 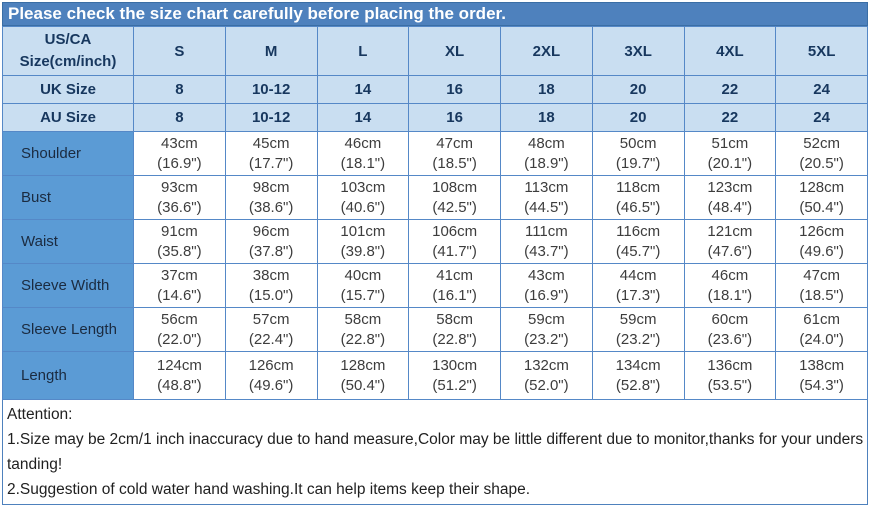 I want to click on measurement-cell: 106cm (41.7"), so click(x=454, y=241).